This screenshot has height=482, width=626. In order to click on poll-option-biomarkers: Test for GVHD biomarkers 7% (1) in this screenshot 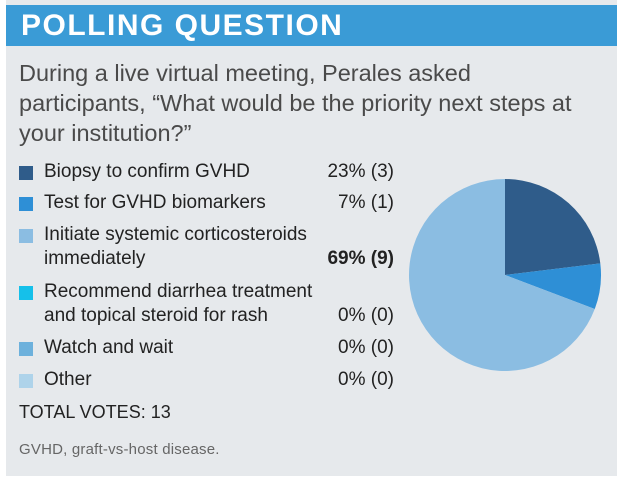, I will do `click(211, 203)`.